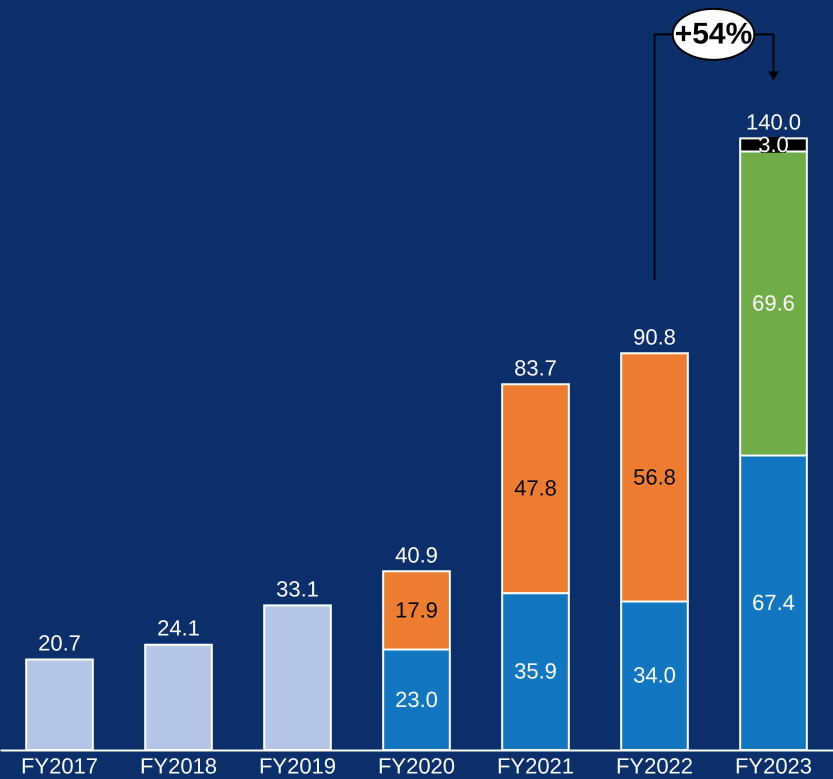 This screenshot has width=833, height=779. What do you see at coordinates (774, 121) in the screenshot?
I see `total-label: 140.0` at bounding box center [774, 121].